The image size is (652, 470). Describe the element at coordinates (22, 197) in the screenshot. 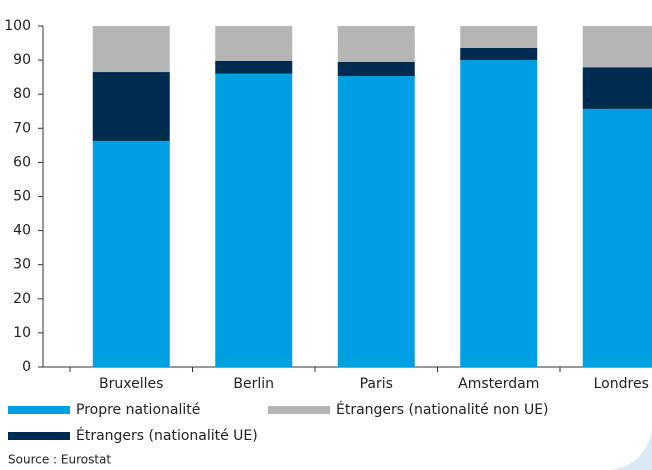

I see `y-tick-label: 50` at that location.